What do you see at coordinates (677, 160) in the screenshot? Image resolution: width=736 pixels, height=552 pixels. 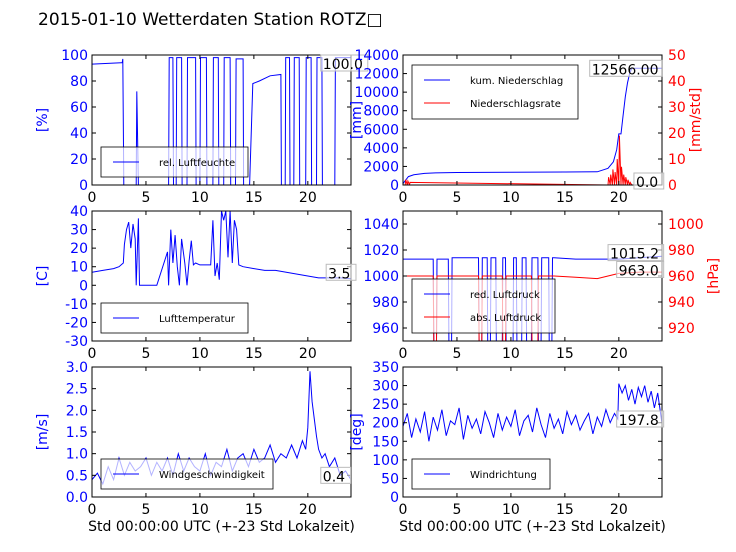 I see `y2-tick-label: 10` at bounding box center [677, 160].